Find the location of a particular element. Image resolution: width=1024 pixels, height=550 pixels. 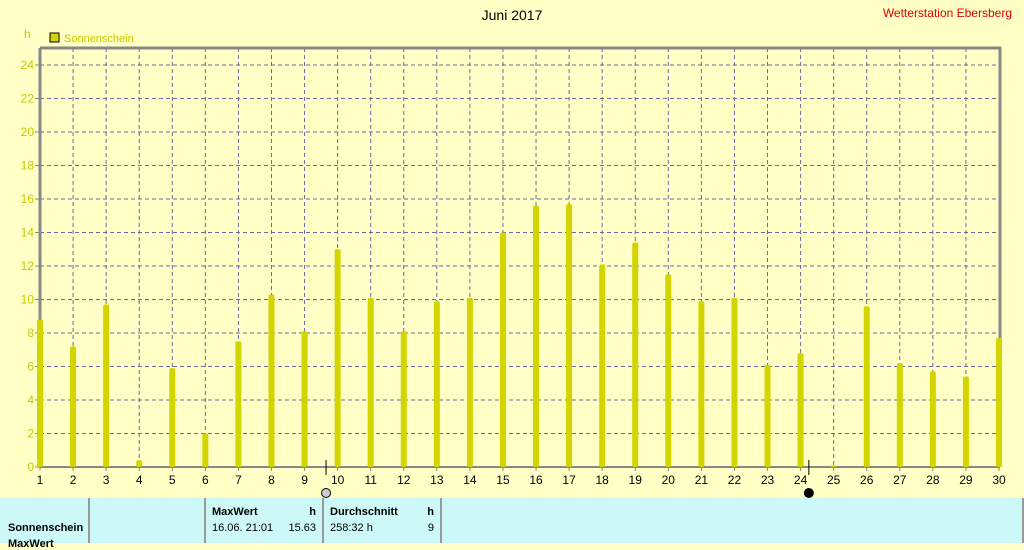

y-tick-label: 20 is located at coordinates (28, 132).